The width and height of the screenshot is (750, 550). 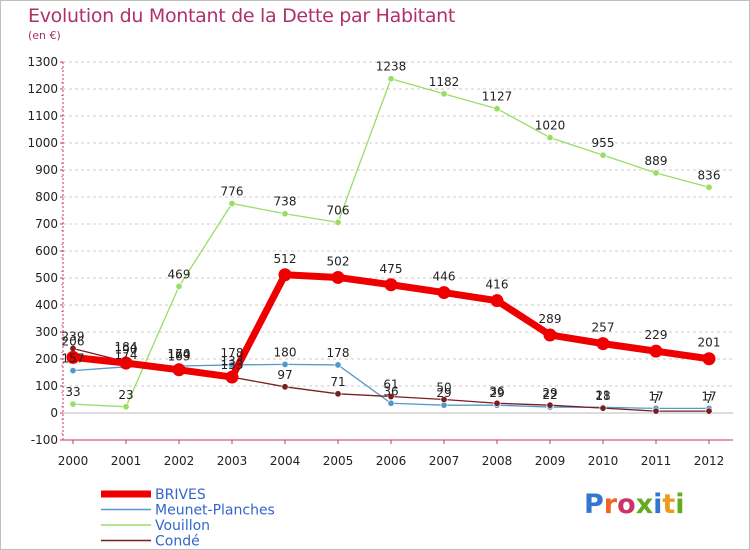 What do you see at coordinates (550, 319) in the screenshot?
I see `data-label: 289` at bounding box center [550, 319].